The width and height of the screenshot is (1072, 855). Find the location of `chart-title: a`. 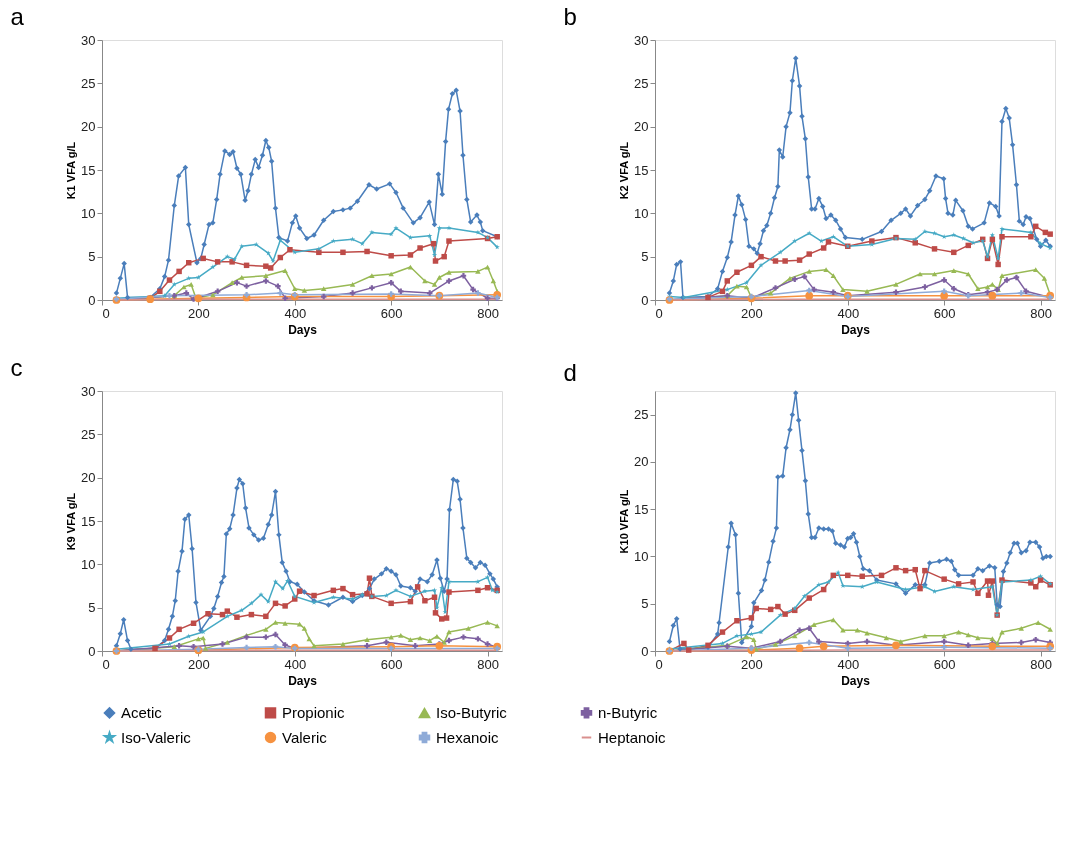

chart-title: a is located at coordinates (17, 16).